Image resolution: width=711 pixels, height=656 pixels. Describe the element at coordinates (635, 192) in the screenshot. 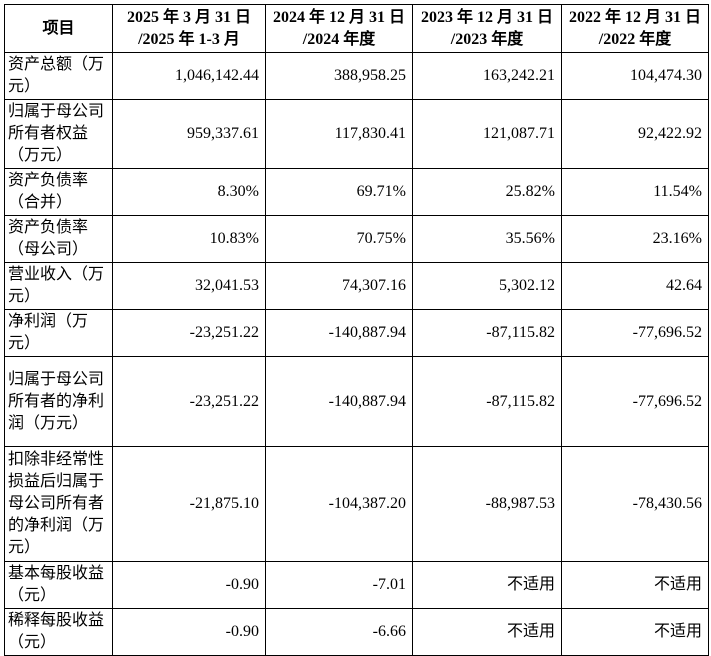

I see `cell-value: 11.54%` at that location.